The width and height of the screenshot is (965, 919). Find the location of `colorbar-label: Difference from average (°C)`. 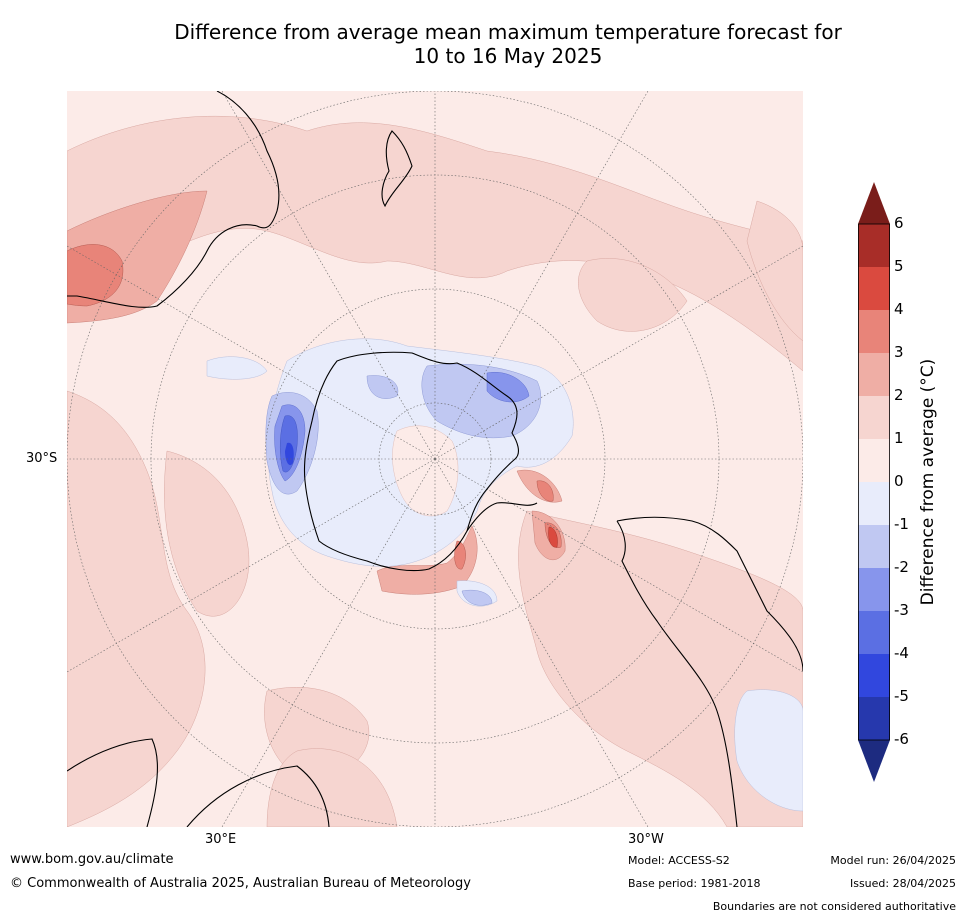

colorbar-label: Difference from average (°C) is located at coordinates (928, 482).